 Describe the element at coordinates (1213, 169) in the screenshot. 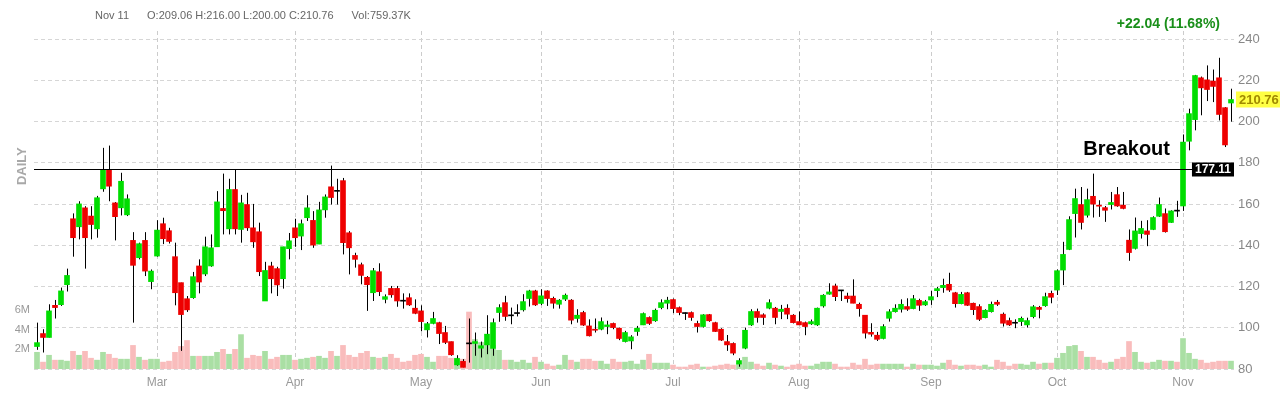

I see `ref-line-label: 177.11` at that location.